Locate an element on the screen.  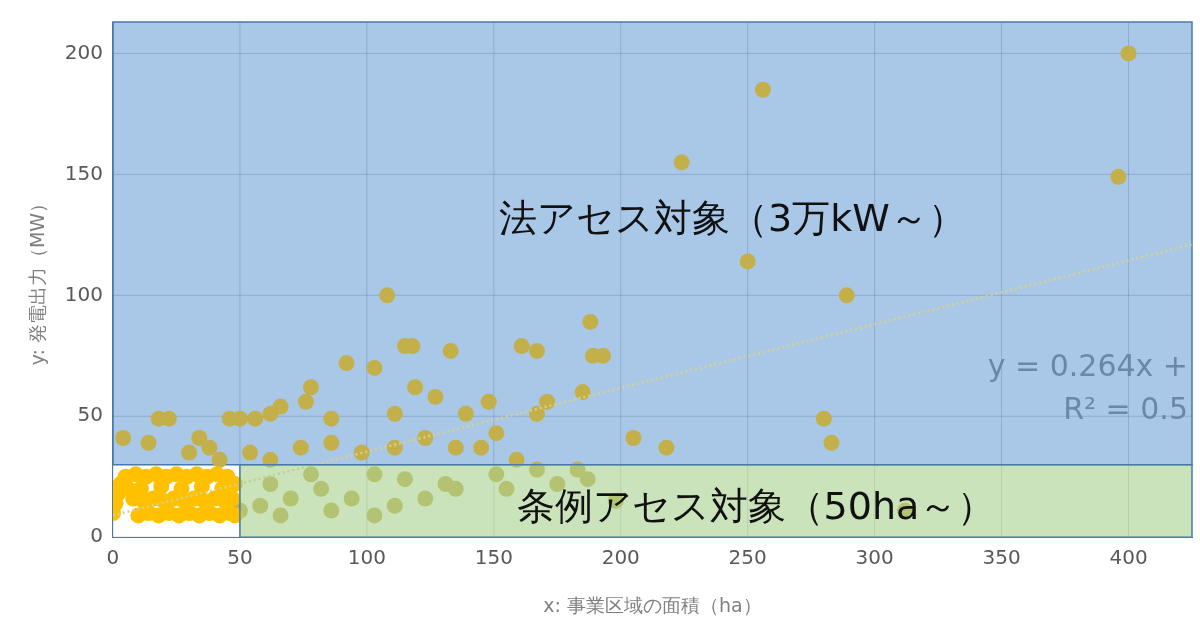
x-tick-label: 400 is located at coordinates (1128, 557).